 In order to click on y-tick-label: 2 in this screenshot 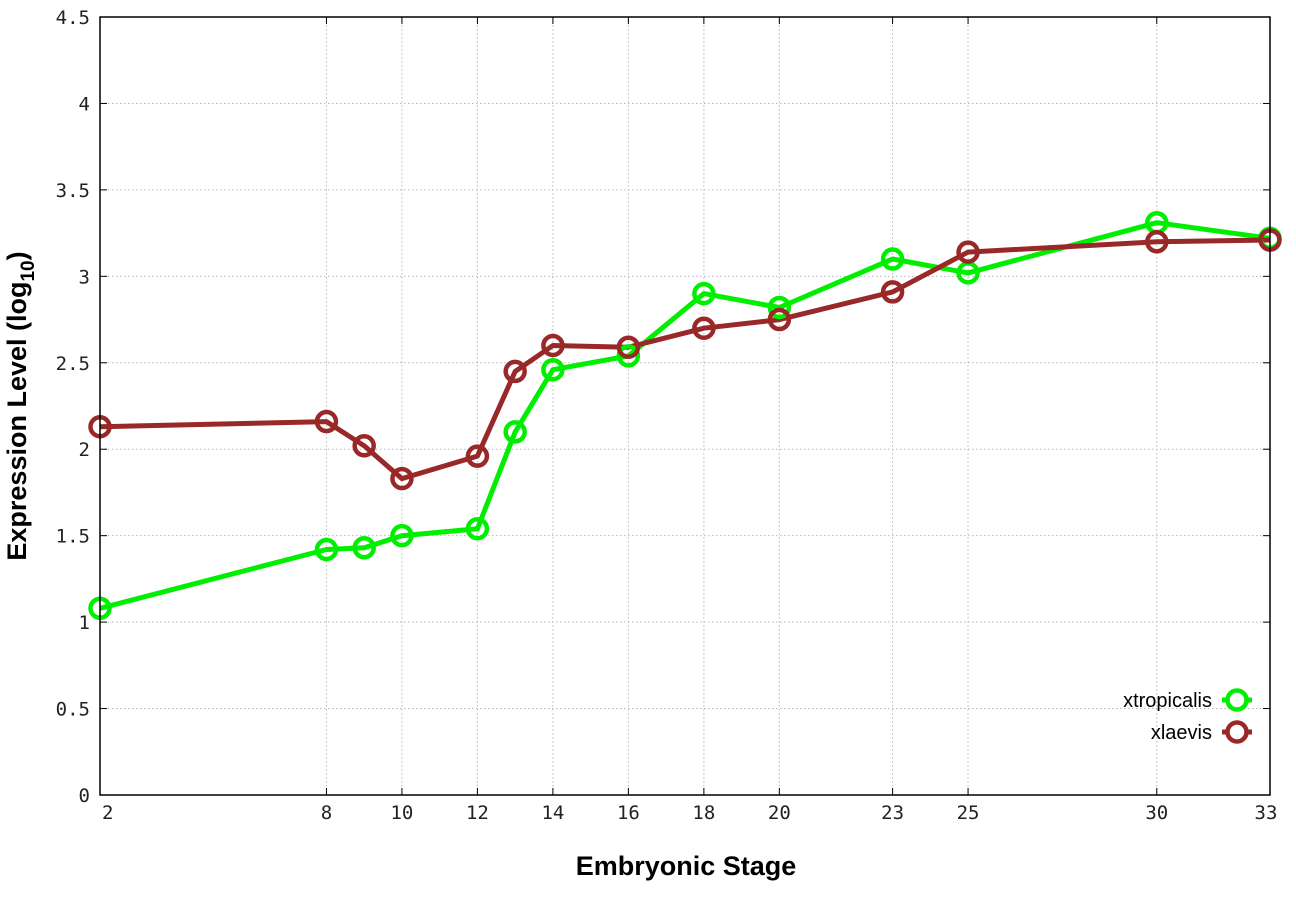, I will do `click(84, 450)`.